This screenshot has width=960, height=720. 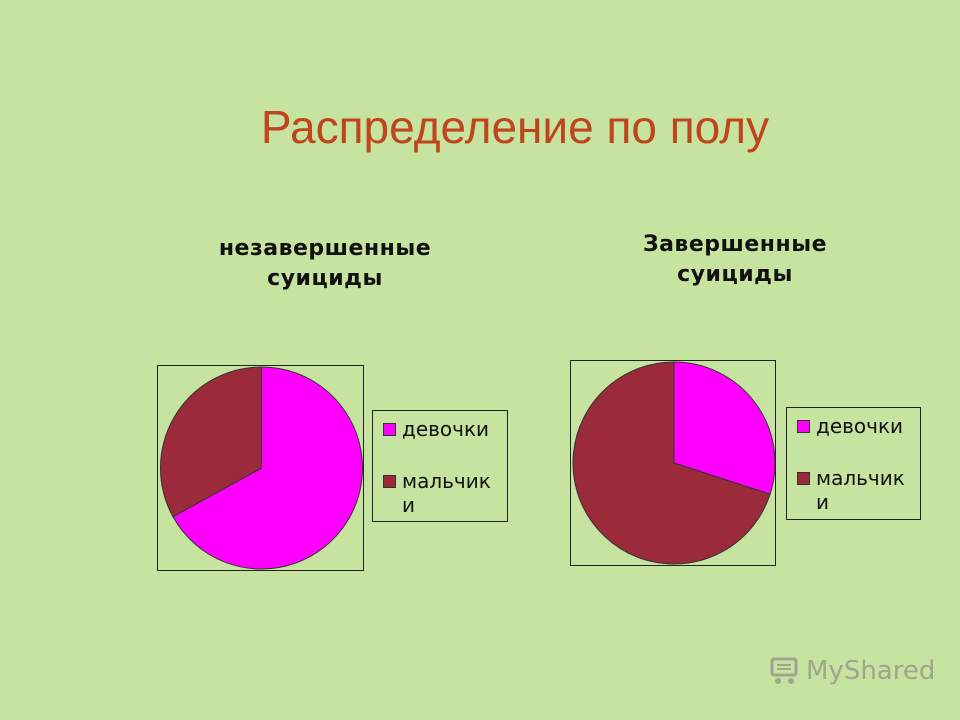 I want to click on pie-plot-area-incomplete, so click(x=260, y=468).